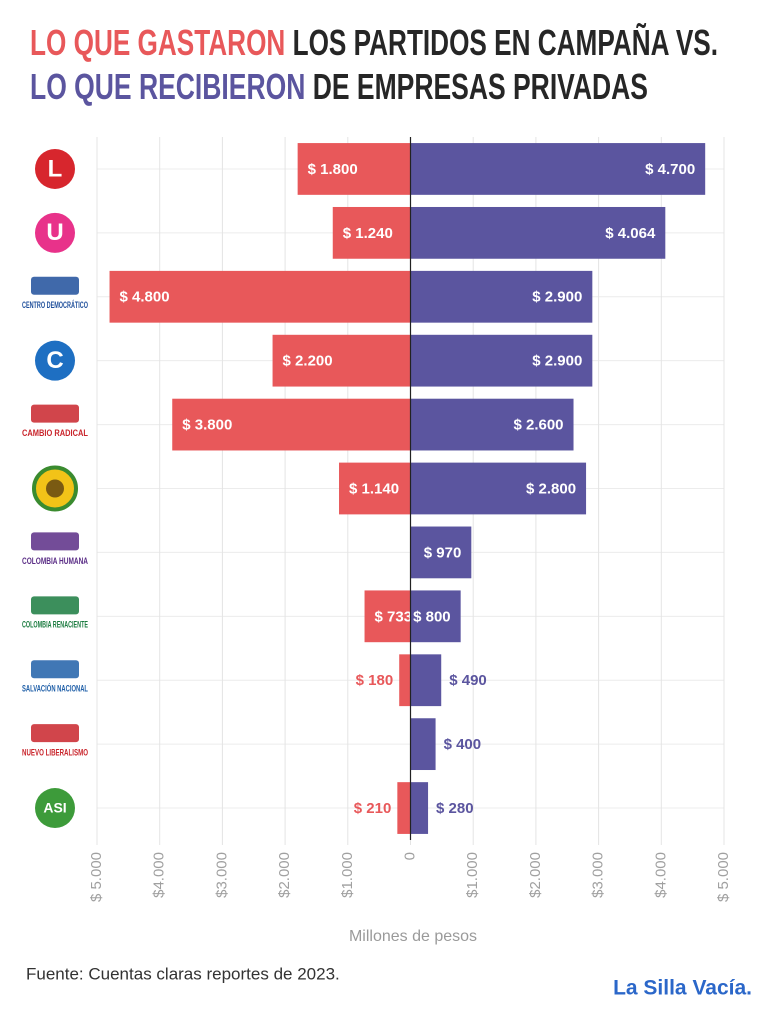 This screenshot has height=1024, width=773. What do you see at coordinates (551, 488) in the screenshot?
I see `value-label: $ 2.800` at bounding box center [551, 488].